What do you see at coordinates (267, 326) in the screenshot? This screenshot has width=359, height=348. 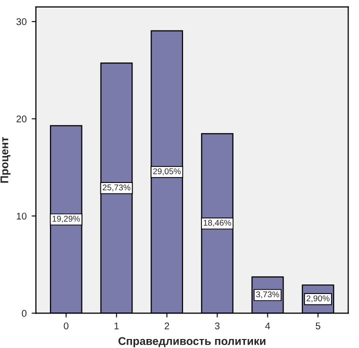 I see `x-tick-label: 4` at bounding box center [267, 326].